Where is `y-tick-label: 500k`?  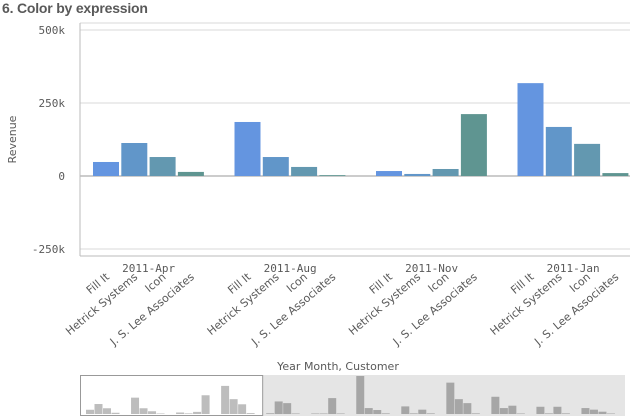 y-tick-label: 500k is located at coordinates (52, 30).